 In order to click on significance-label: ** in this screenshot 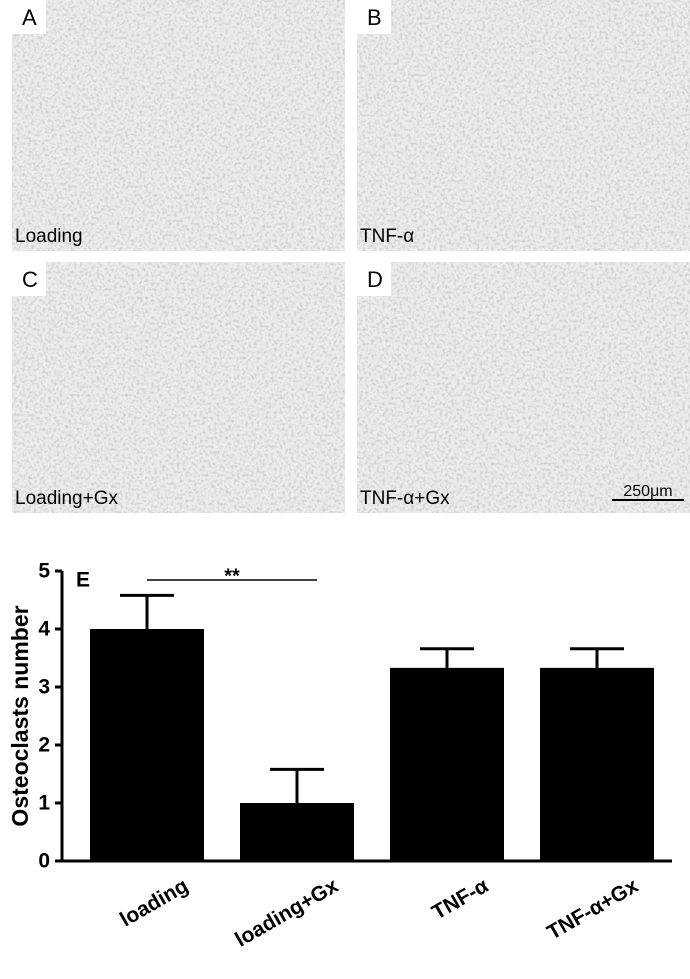, I will do `click(232, 576)`.